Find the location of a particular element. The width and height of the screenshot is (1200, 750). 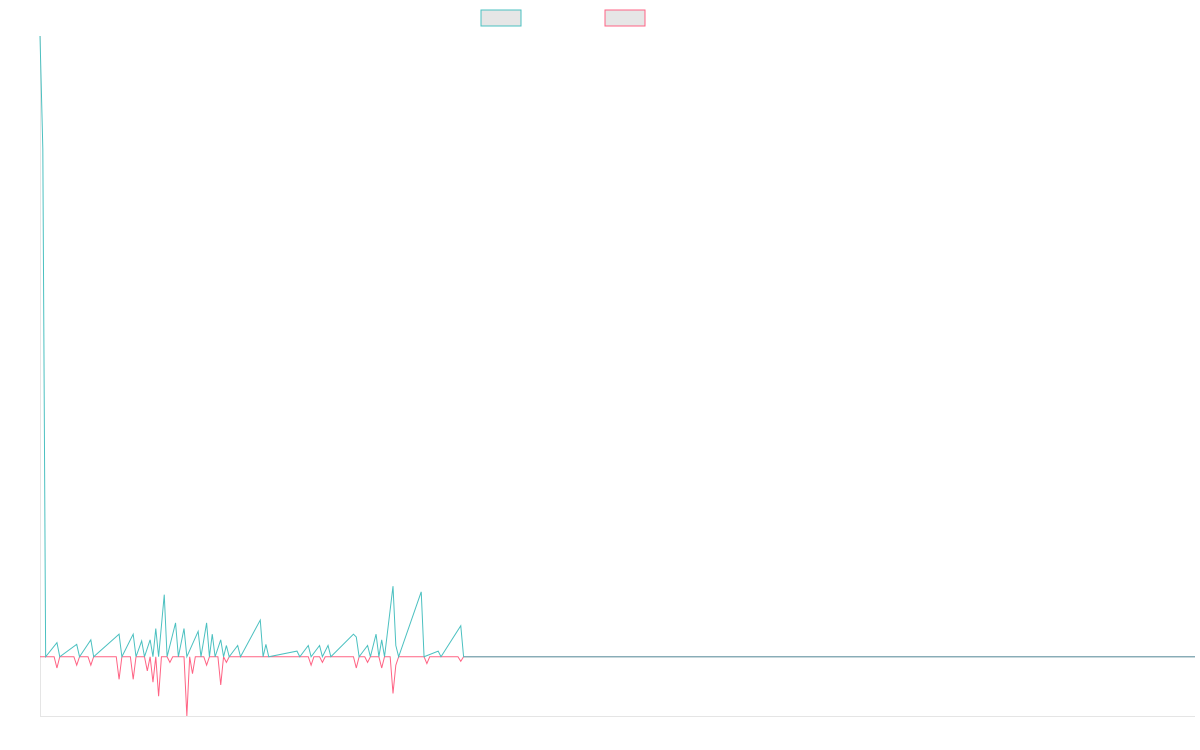

legend is located at coordinates (563, 18).